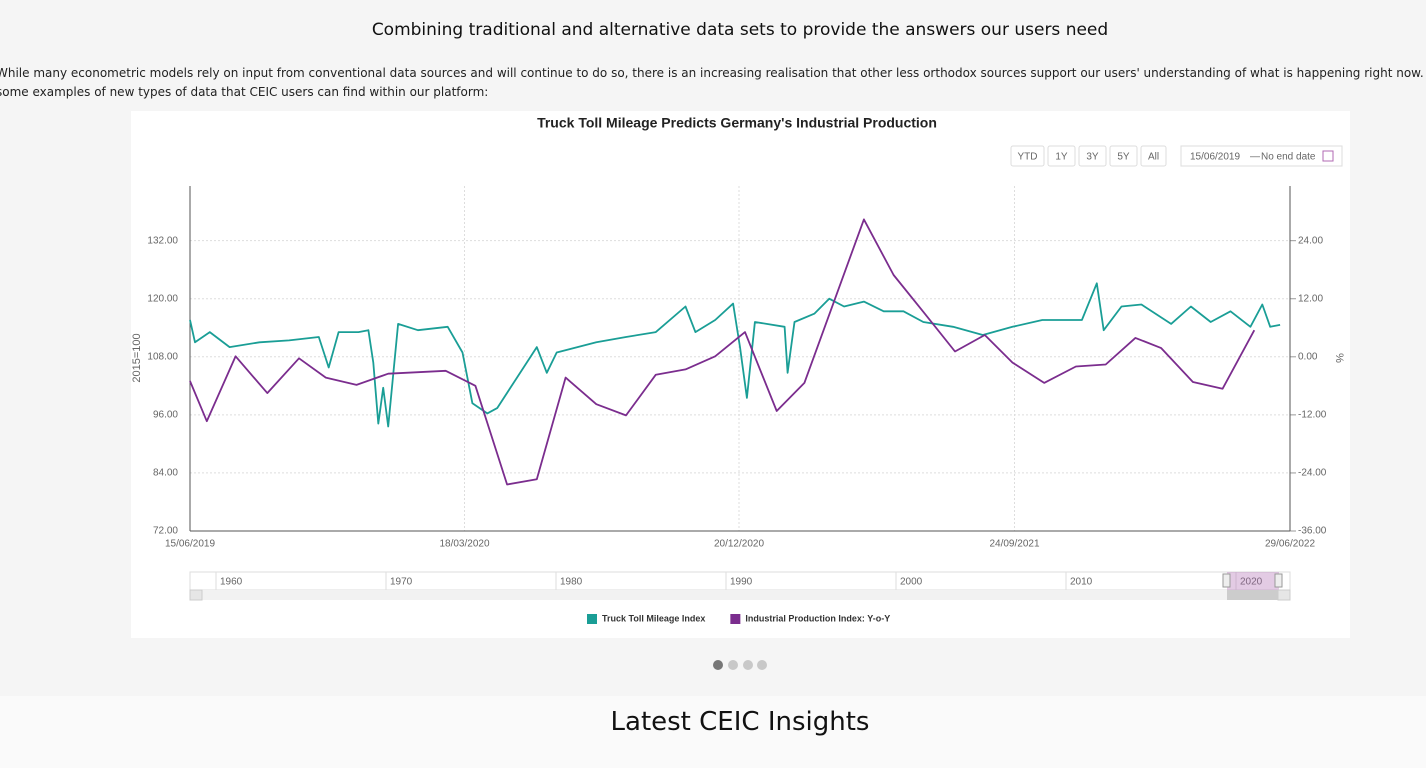  I want to click on date-range-input, so click(1261, 156).